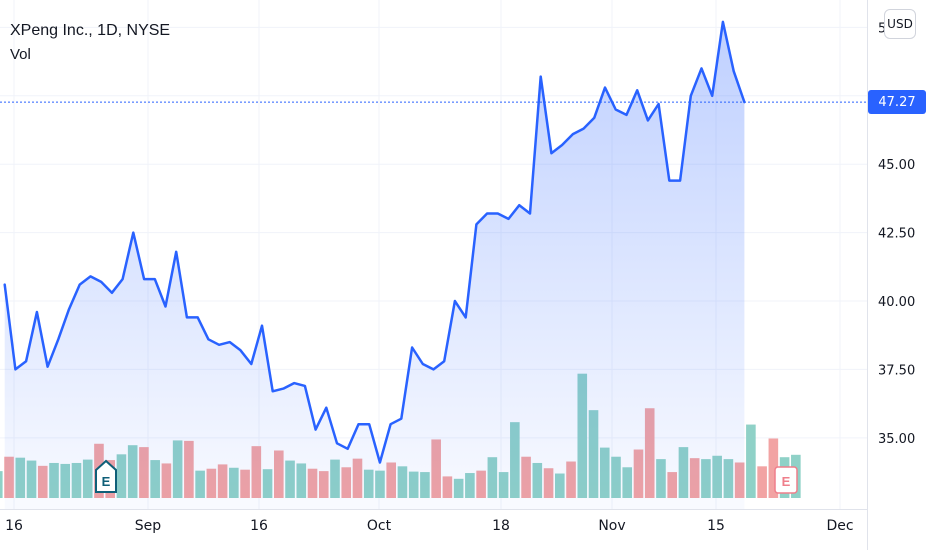 The width and height of the screenshot is (932, 550). I want to click on x-tick-label: 18, so click(501, 526).